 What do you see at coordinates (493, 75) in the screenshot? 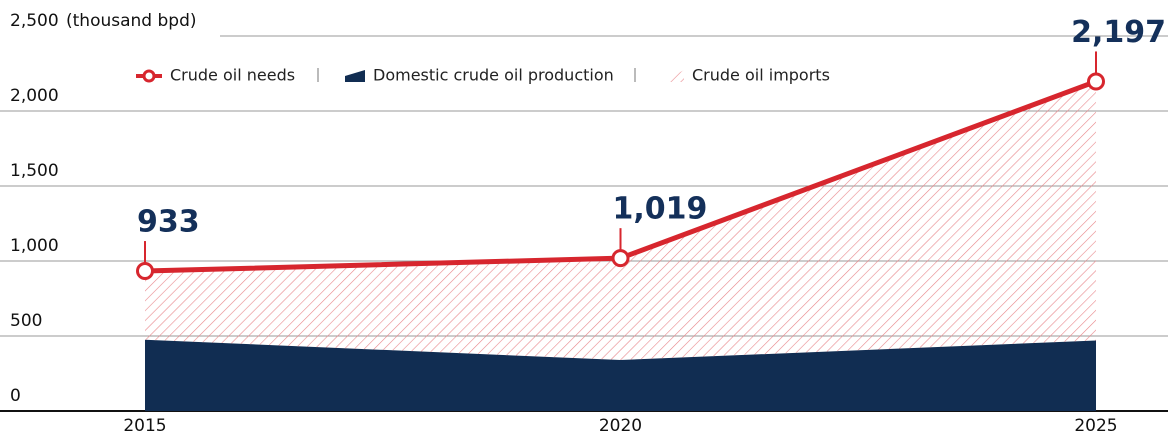
I see `legend-label: Domestic crude oil production` at bounding box center [493, 75].